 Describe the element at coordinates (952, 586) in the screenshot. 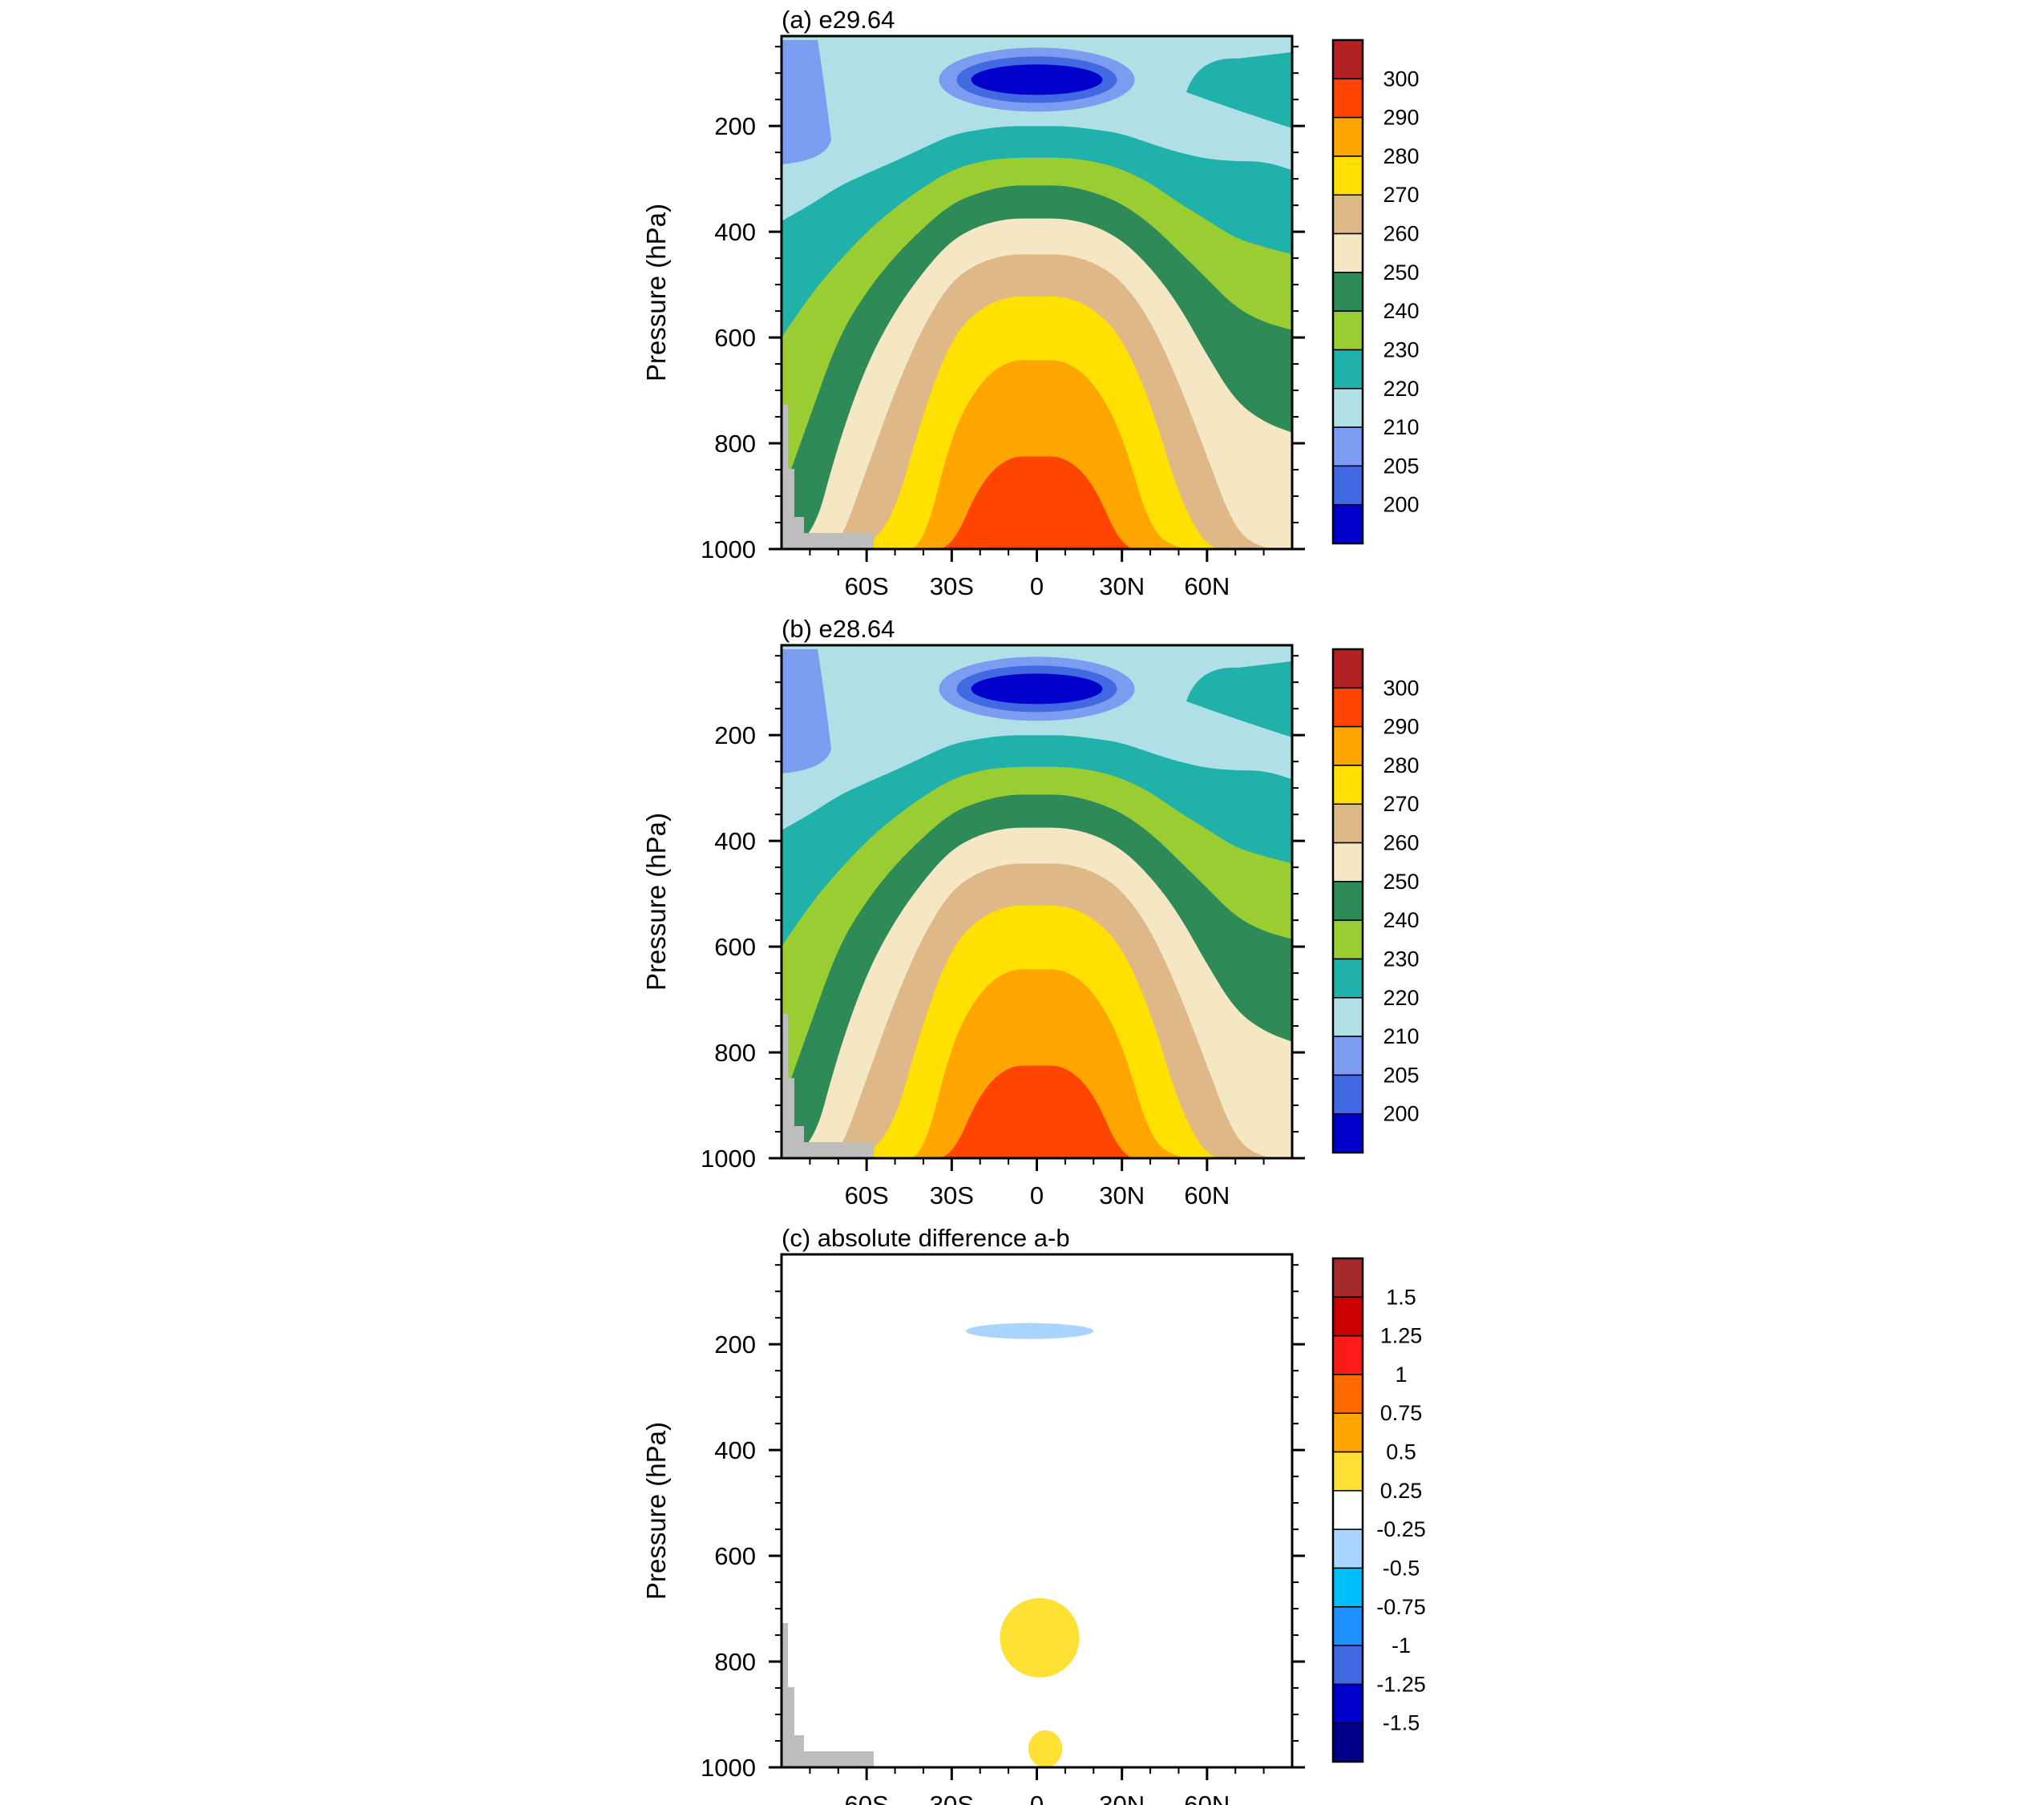

I see `x-tick-label: 30S` at that location.